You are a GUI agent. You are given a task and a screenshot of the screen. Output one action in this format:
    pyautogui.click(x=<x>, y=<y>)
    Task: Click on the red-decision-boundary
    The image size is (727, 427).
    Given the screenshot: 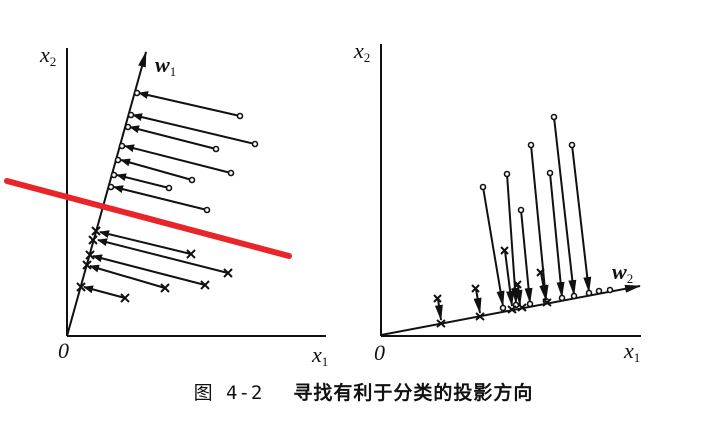 What is the action you would take?
    pyautogui.click(x=148, y=218)
    